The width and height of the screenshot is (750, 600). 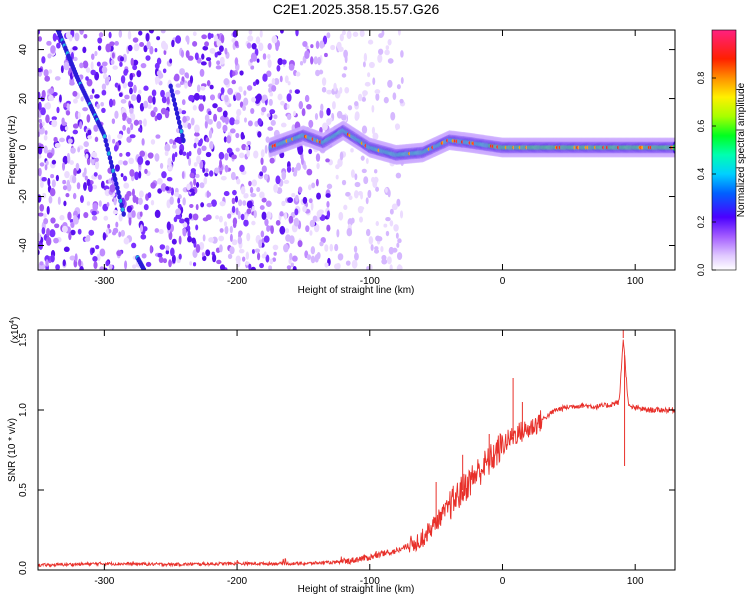 I want to click on streak-1-mark, so click(x=117, y=188).